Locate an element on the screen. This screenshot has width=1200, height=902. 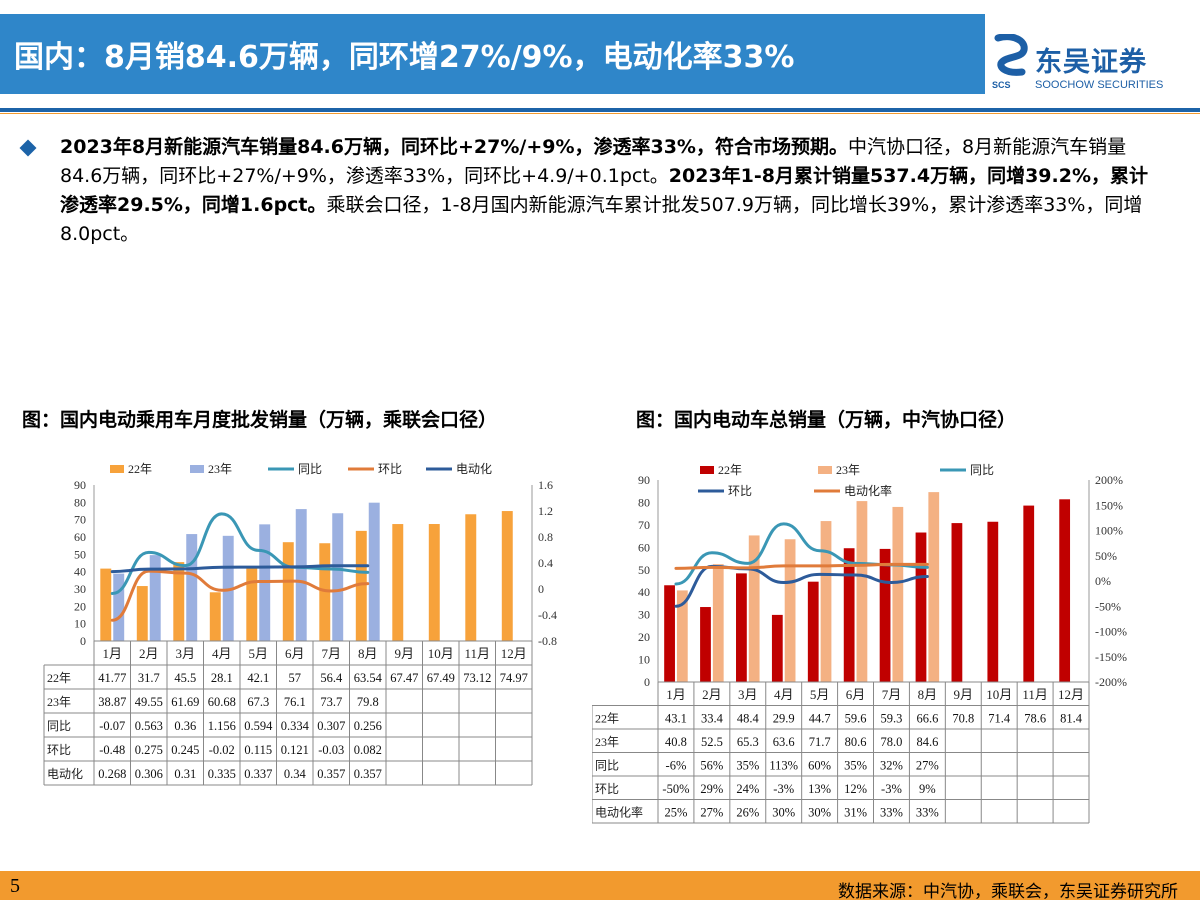
right-tick-label: -50% is located at coordinates (1108, 606).